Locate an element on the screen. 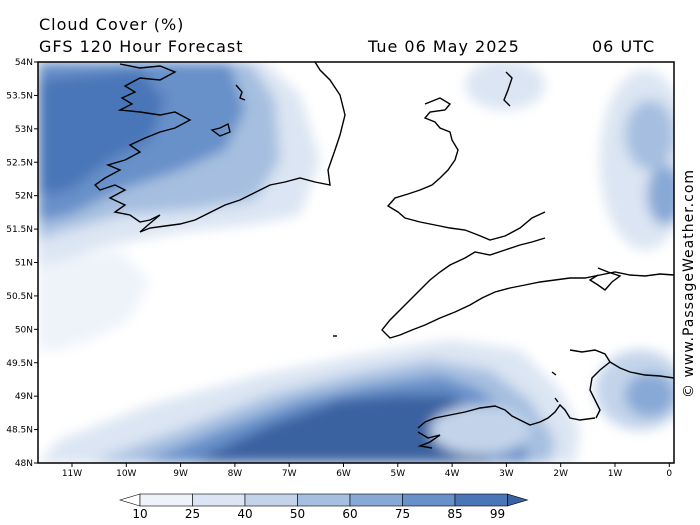 The image size is (700, 525). forecast-date: Tue 06 May 2025 is located at coordinates (444, 46).